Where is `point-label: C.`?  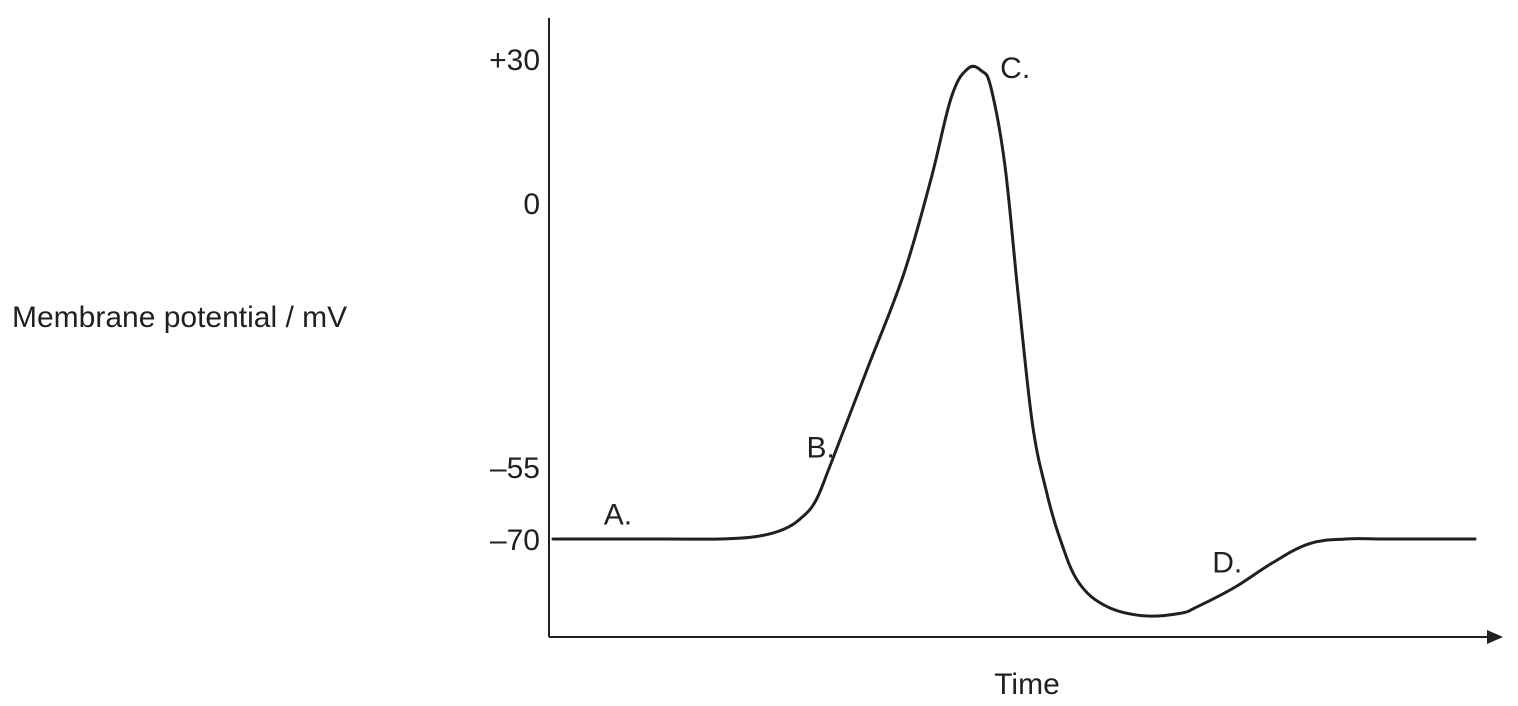
point-label: C. is located at coordinates (1015, 68).